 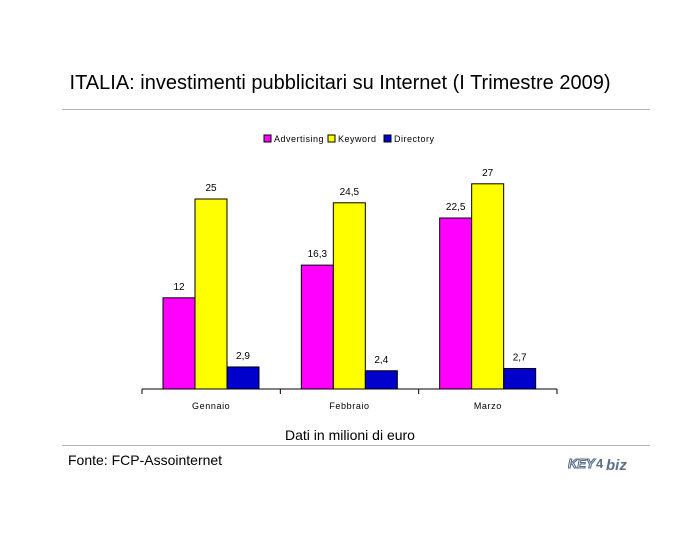 I want to click on x-tick-label: Marzo, so click(x=488, y=406).